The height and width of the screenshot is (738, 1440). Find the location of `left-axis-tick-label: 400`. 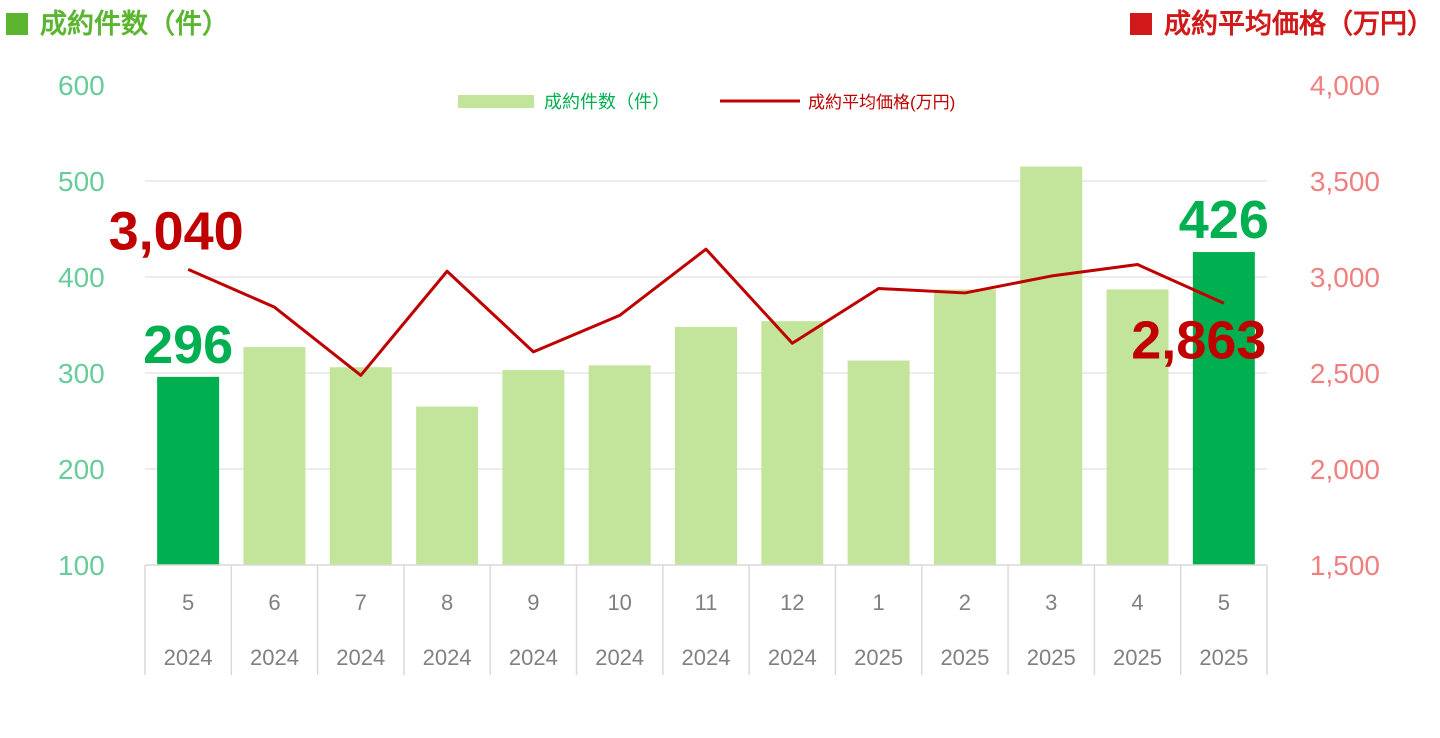

left-axis-tick-label: 400 is located at coordinates (81, 277).